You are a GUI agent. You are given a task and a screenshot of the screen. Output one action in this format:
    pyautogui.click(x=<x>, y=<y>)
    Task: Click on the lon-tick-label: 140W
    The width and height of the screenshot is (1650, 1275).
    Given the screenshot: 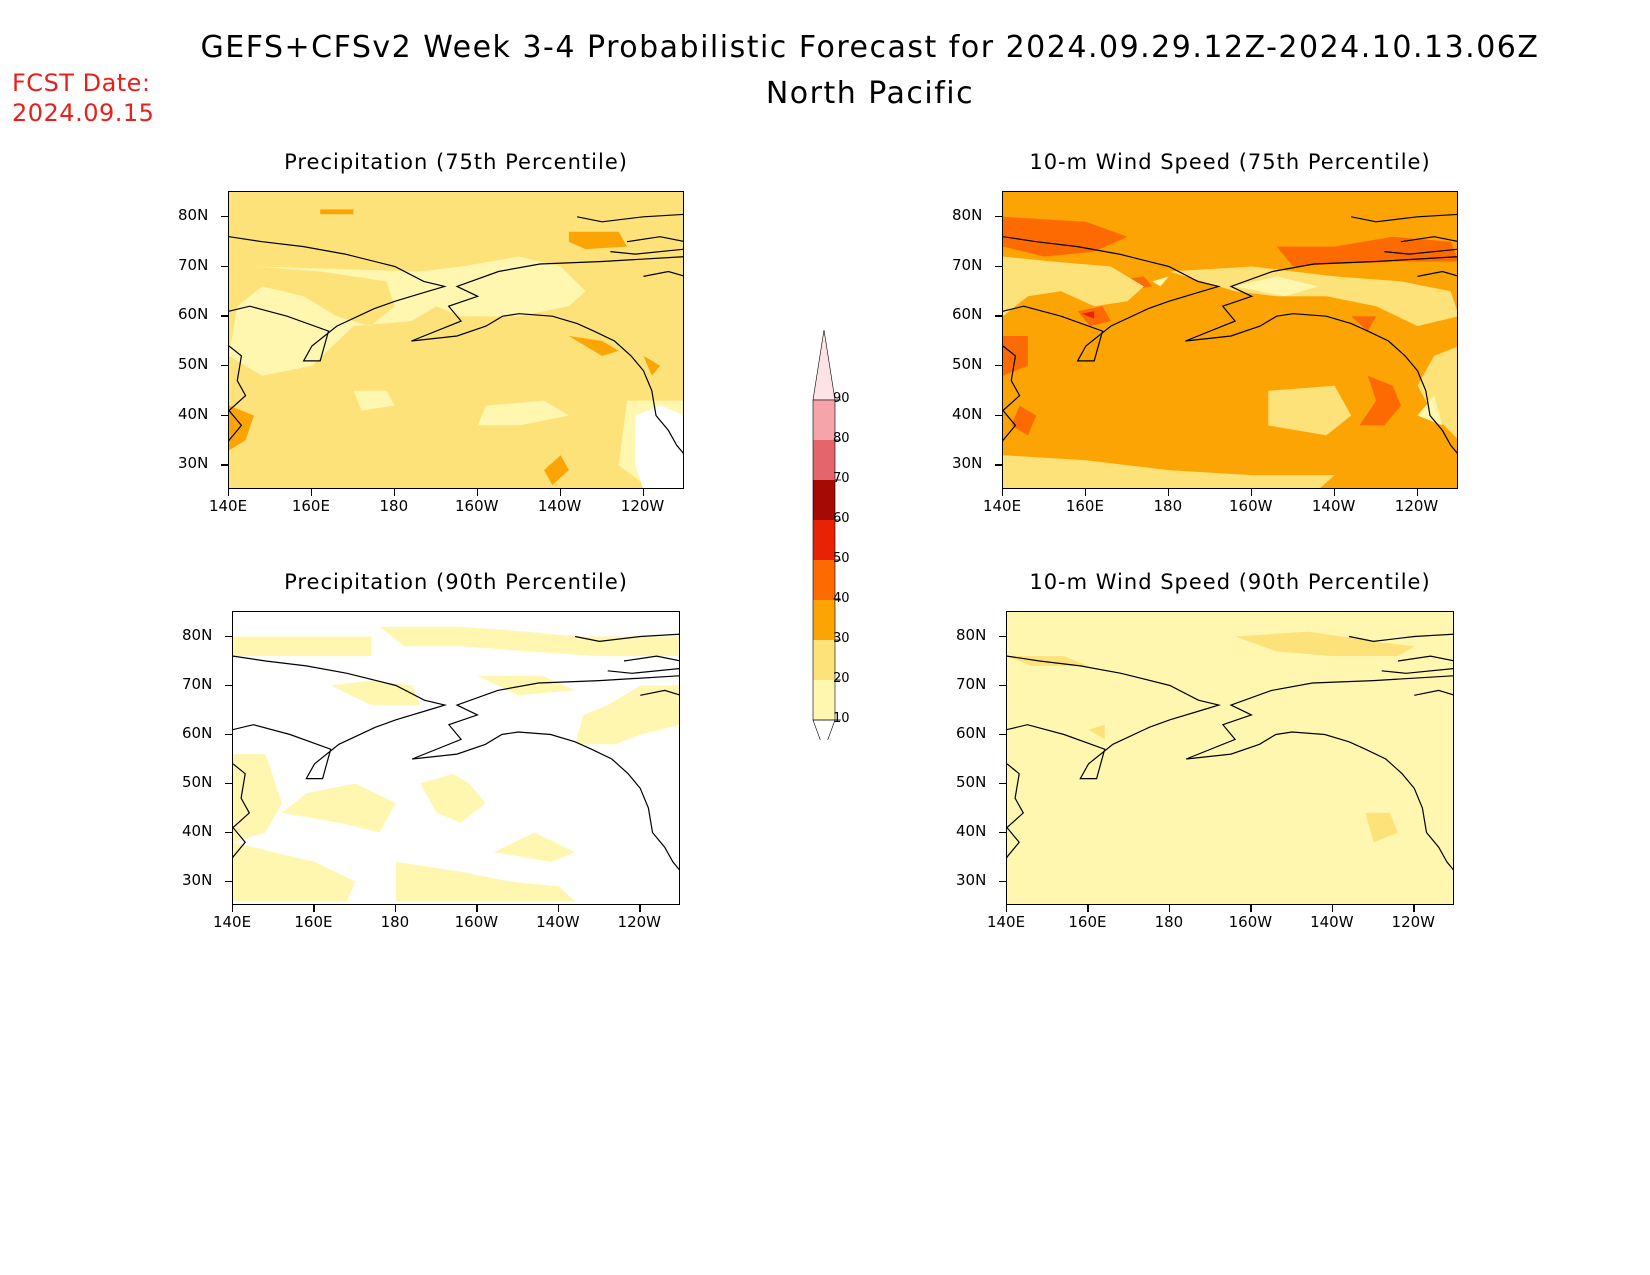 What is the action you would take?
    pyautogui.click(x=558, y=922)
    